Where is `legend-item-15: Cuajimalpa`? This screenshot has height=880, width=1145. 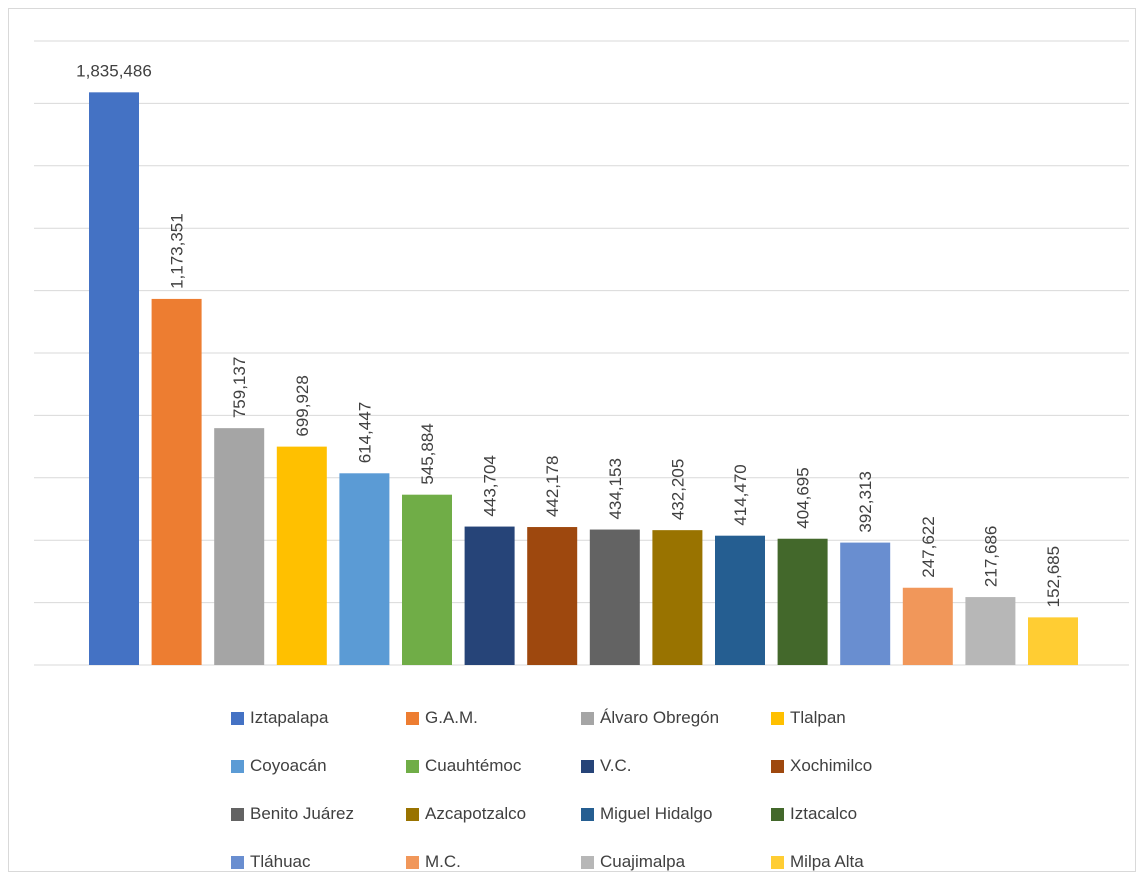
legend-item-15: Cuajimalpa is located at coordinates (676, 862).